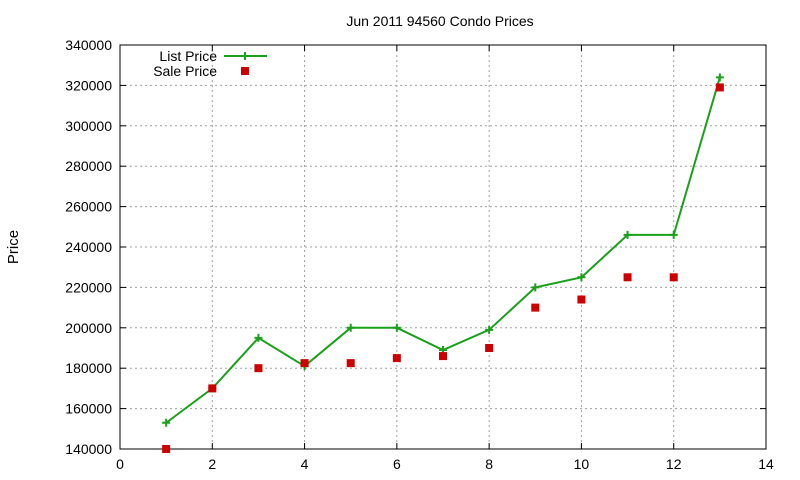  Describe the element at coordinates (88, 207) in the screenshot. I see `y-tick-label: 260000` at that location.